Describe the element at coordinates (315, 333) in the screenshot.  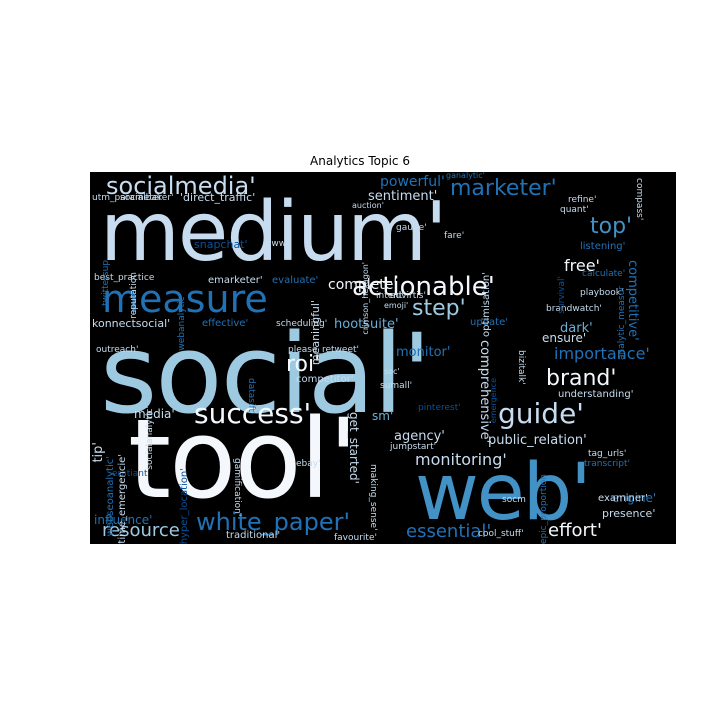
I see `cloud-word: meaningful'` at that location.